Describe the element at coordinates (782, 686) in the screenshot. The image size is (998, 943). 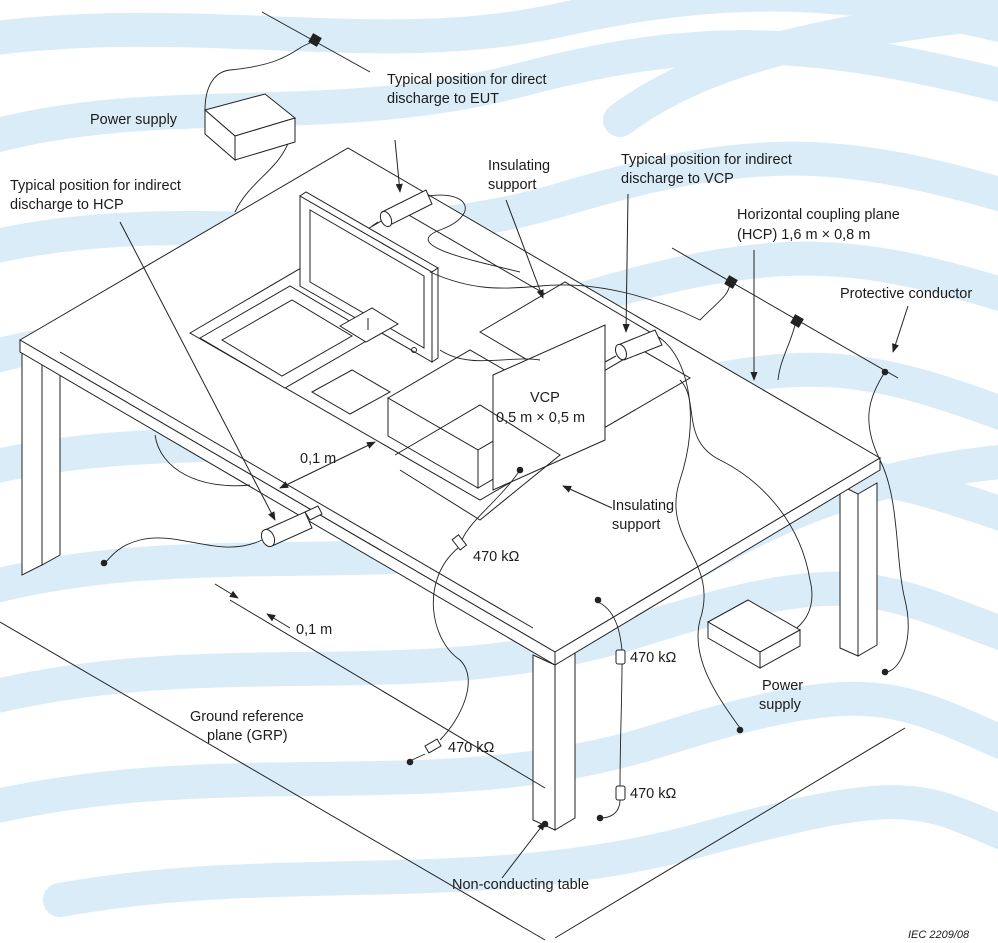
I see `label-power-supply-bottom-line1: Power` at that location.